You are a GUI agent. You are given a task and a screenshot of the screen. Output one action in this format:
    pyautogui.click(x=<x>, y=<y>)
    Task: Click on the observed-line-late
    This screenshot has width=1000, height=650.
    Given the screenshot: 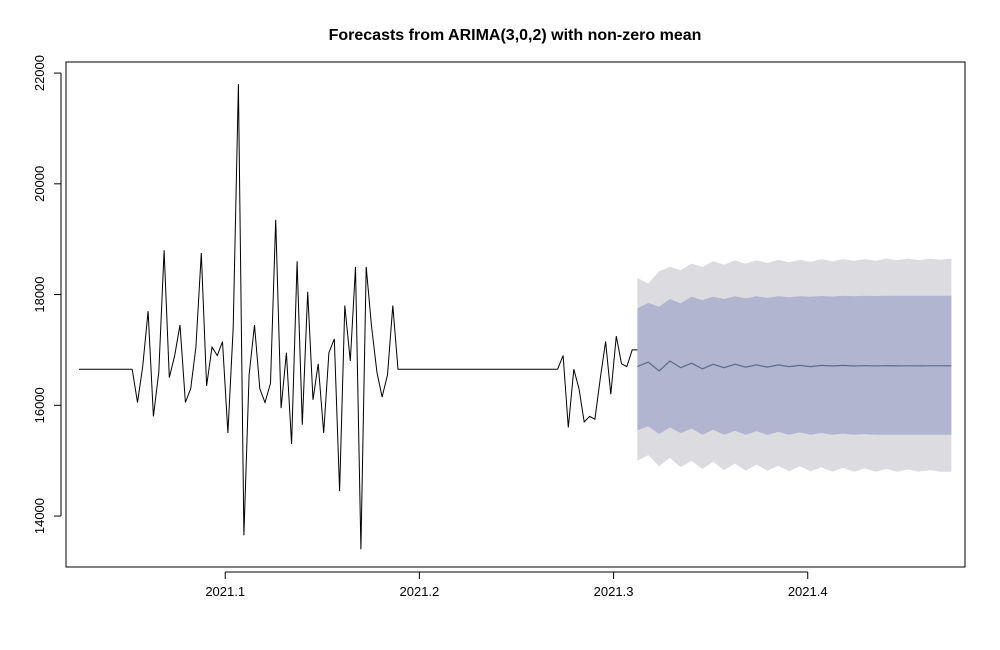 What is the action you would take?
    pyautogui.click(x=597, y=382)
    